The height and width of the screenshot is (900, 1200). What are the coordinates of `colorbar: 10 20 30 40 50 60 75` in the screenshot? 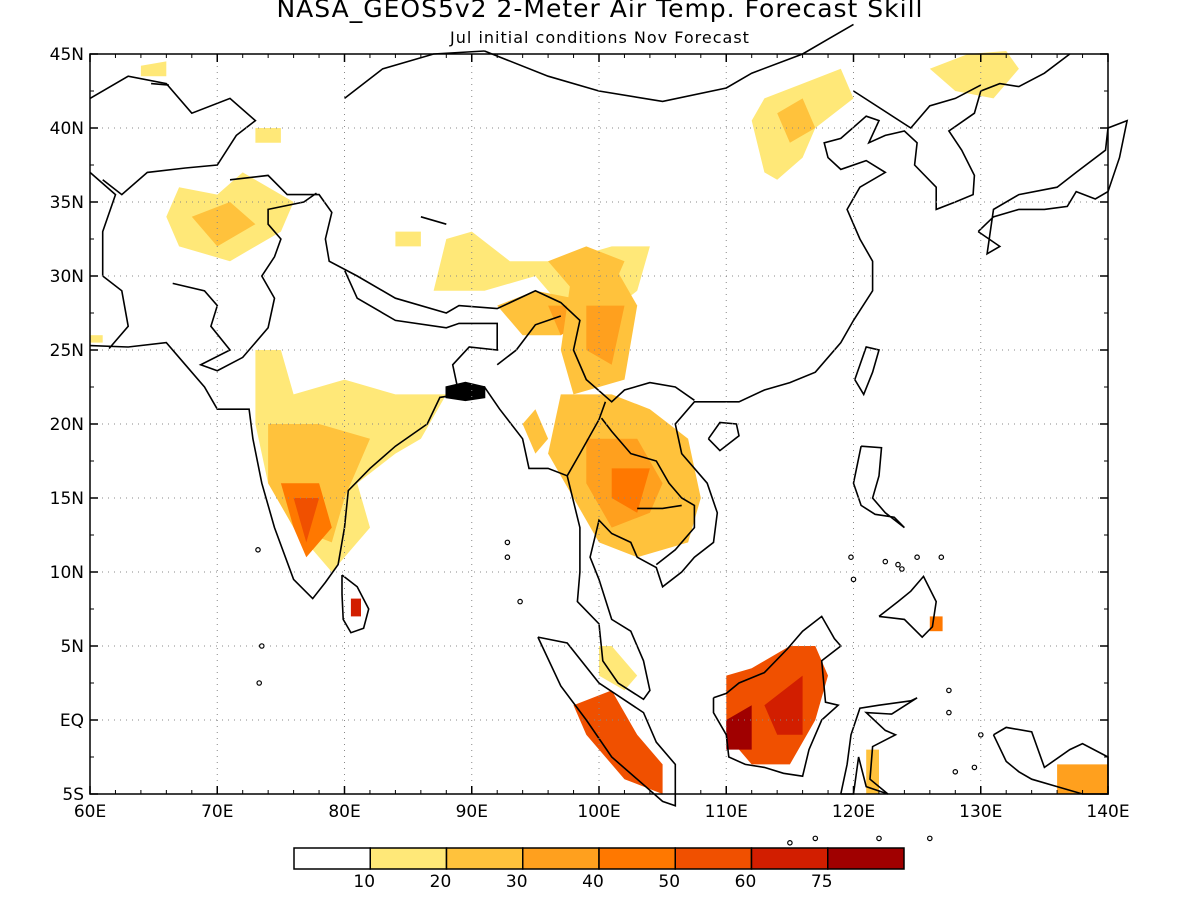 It's located at (599, 869).